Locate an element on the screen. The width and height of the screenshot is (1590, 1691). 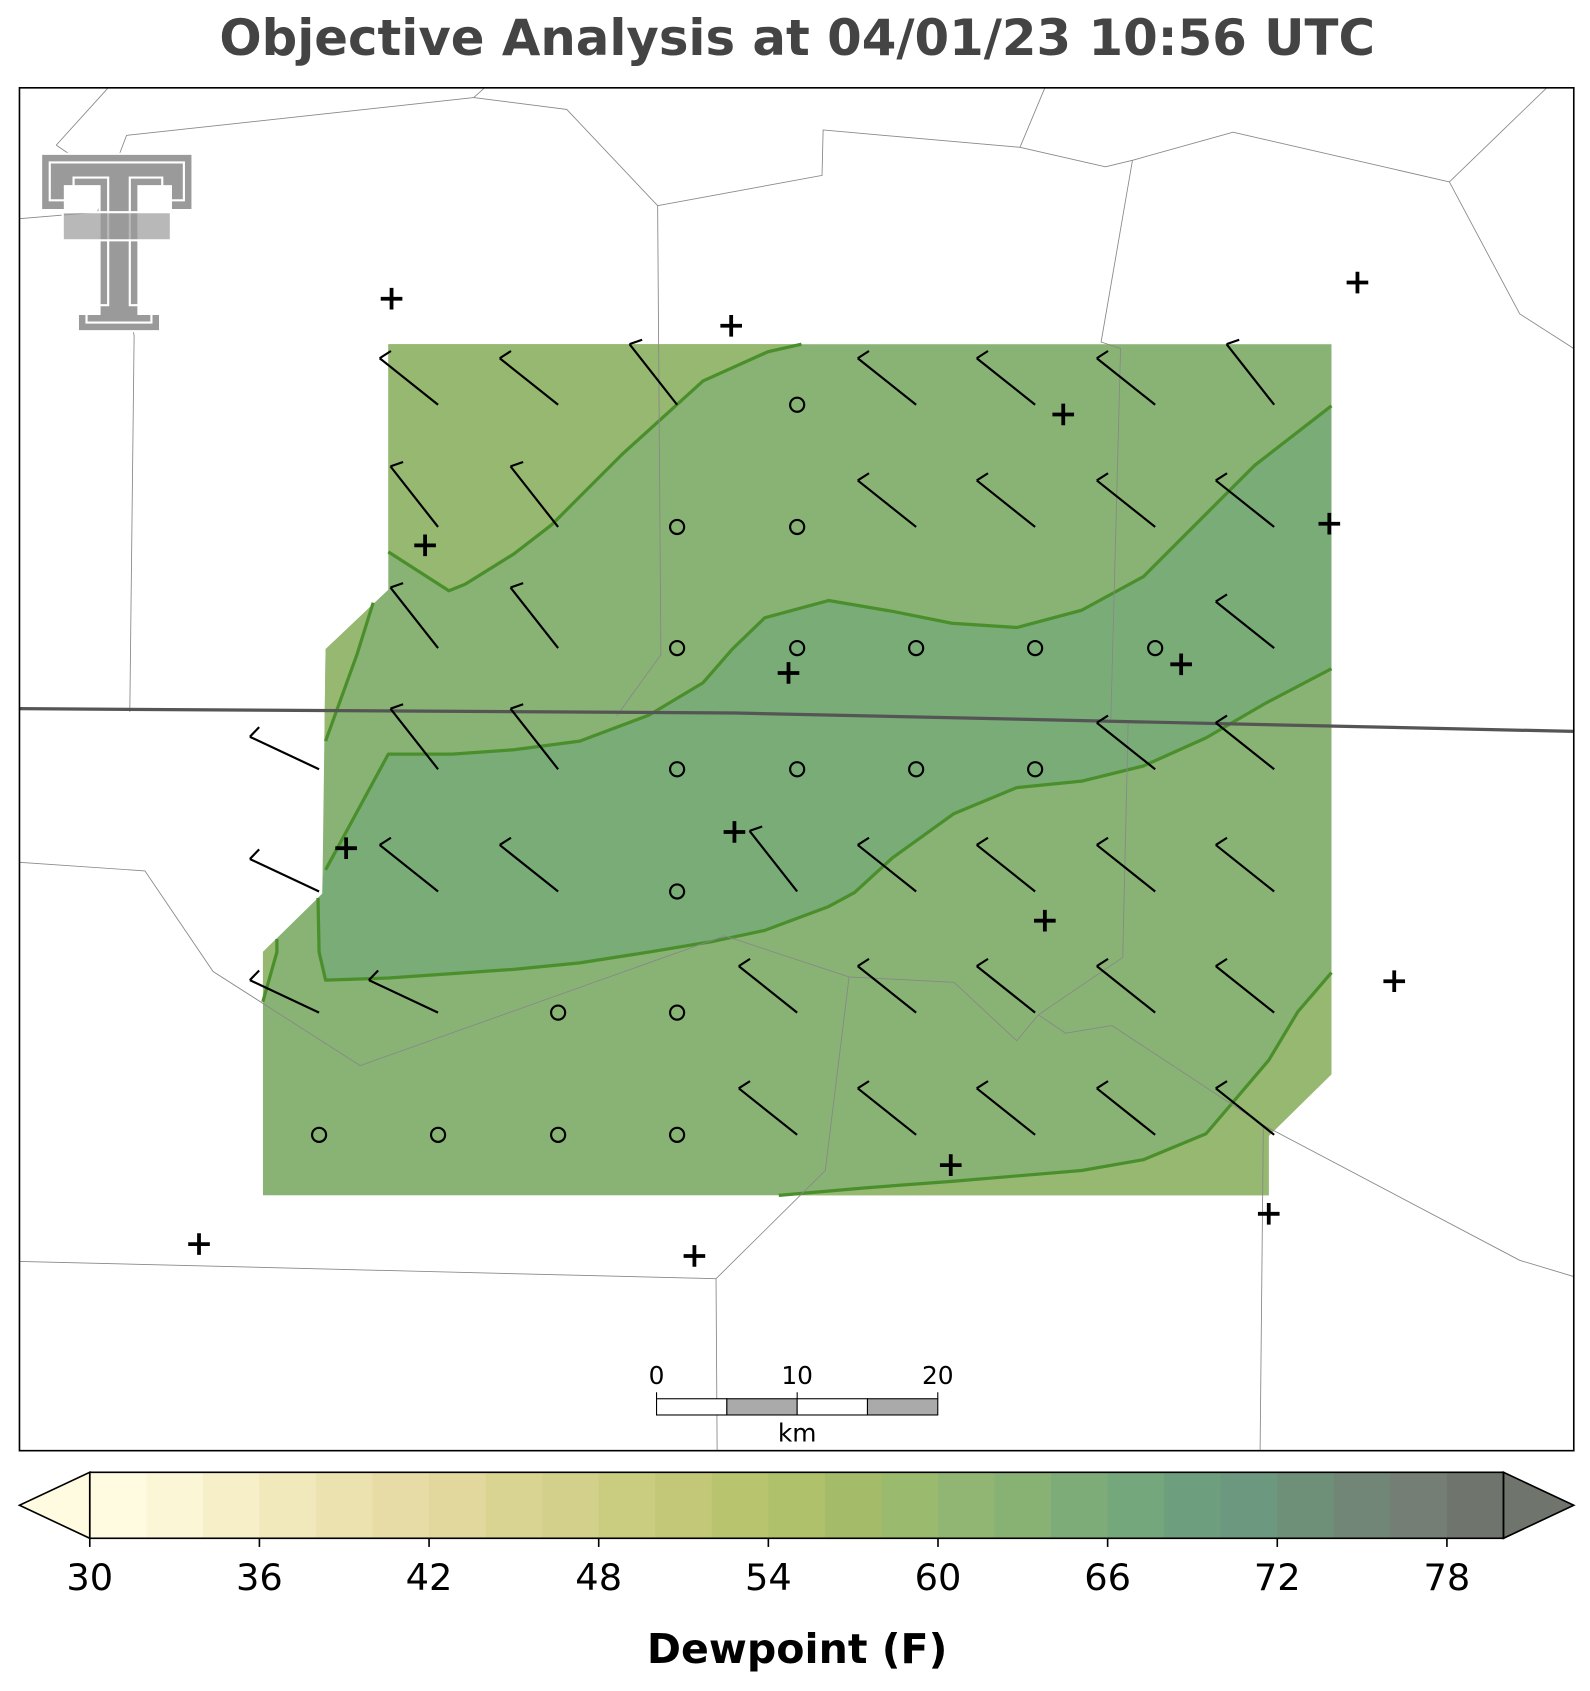
colorbar-frame is located at coordinates (796, 1505).